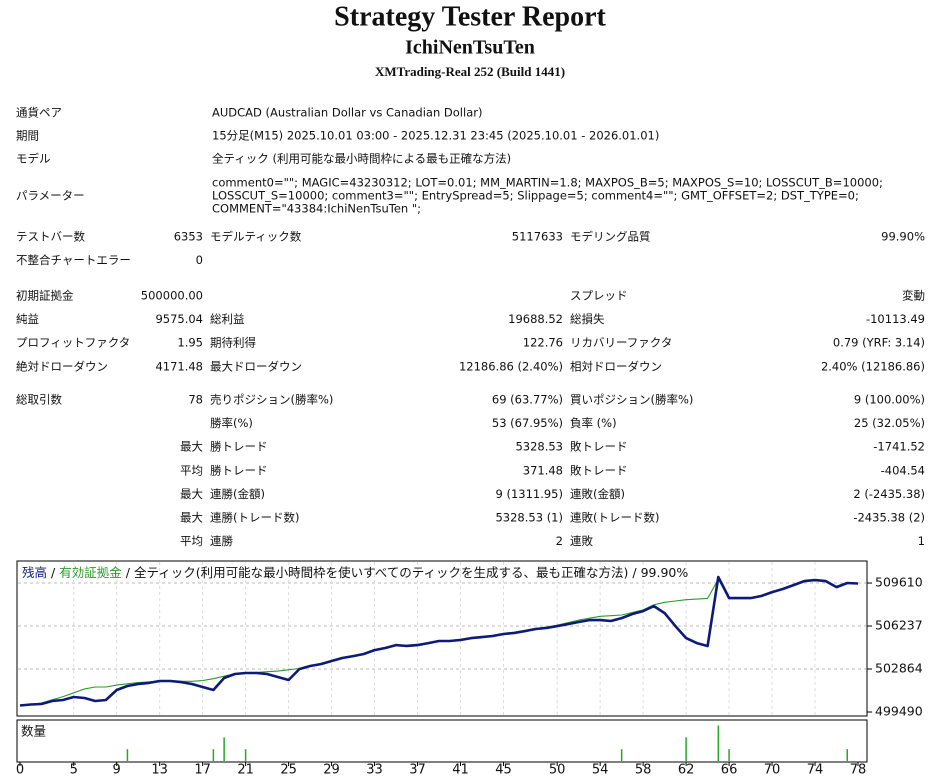  What do you see at coordinates (27, 319) in the screenshot?
I see `stat-label: 純益` at bounding box center [27, 319].